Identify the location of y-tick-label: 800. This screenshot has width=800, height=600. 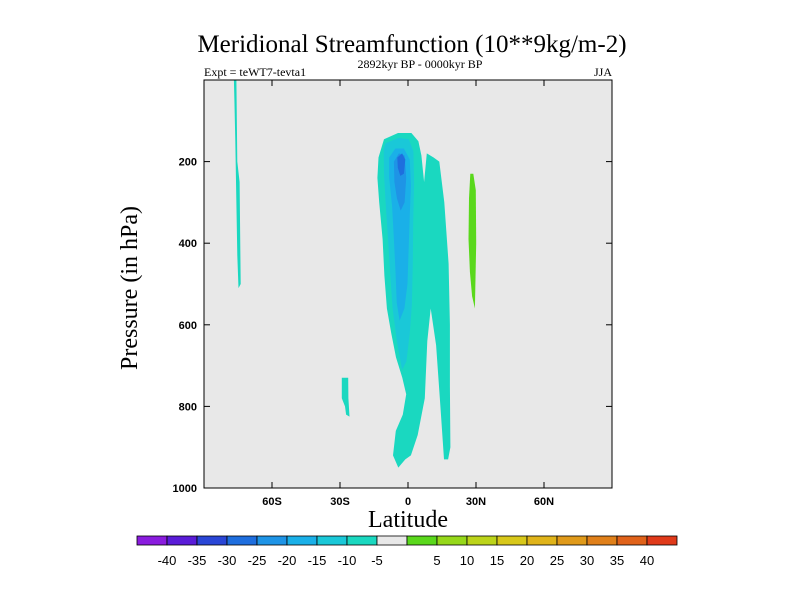
(188, 407).